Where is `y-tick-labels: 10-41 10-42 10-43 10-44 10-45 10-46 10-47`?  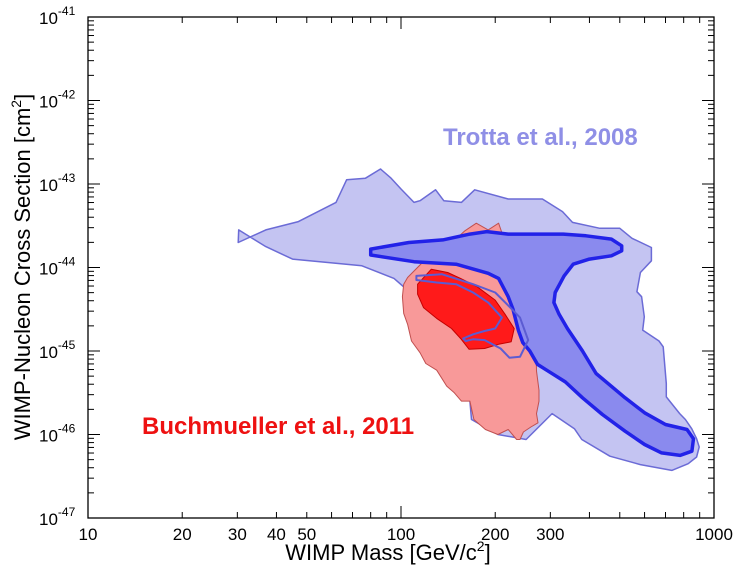 y-tick-labels: 10-41 10-42 10-43 10-44 10-45 10-46 10-47 is located at coordinates (57, 266).